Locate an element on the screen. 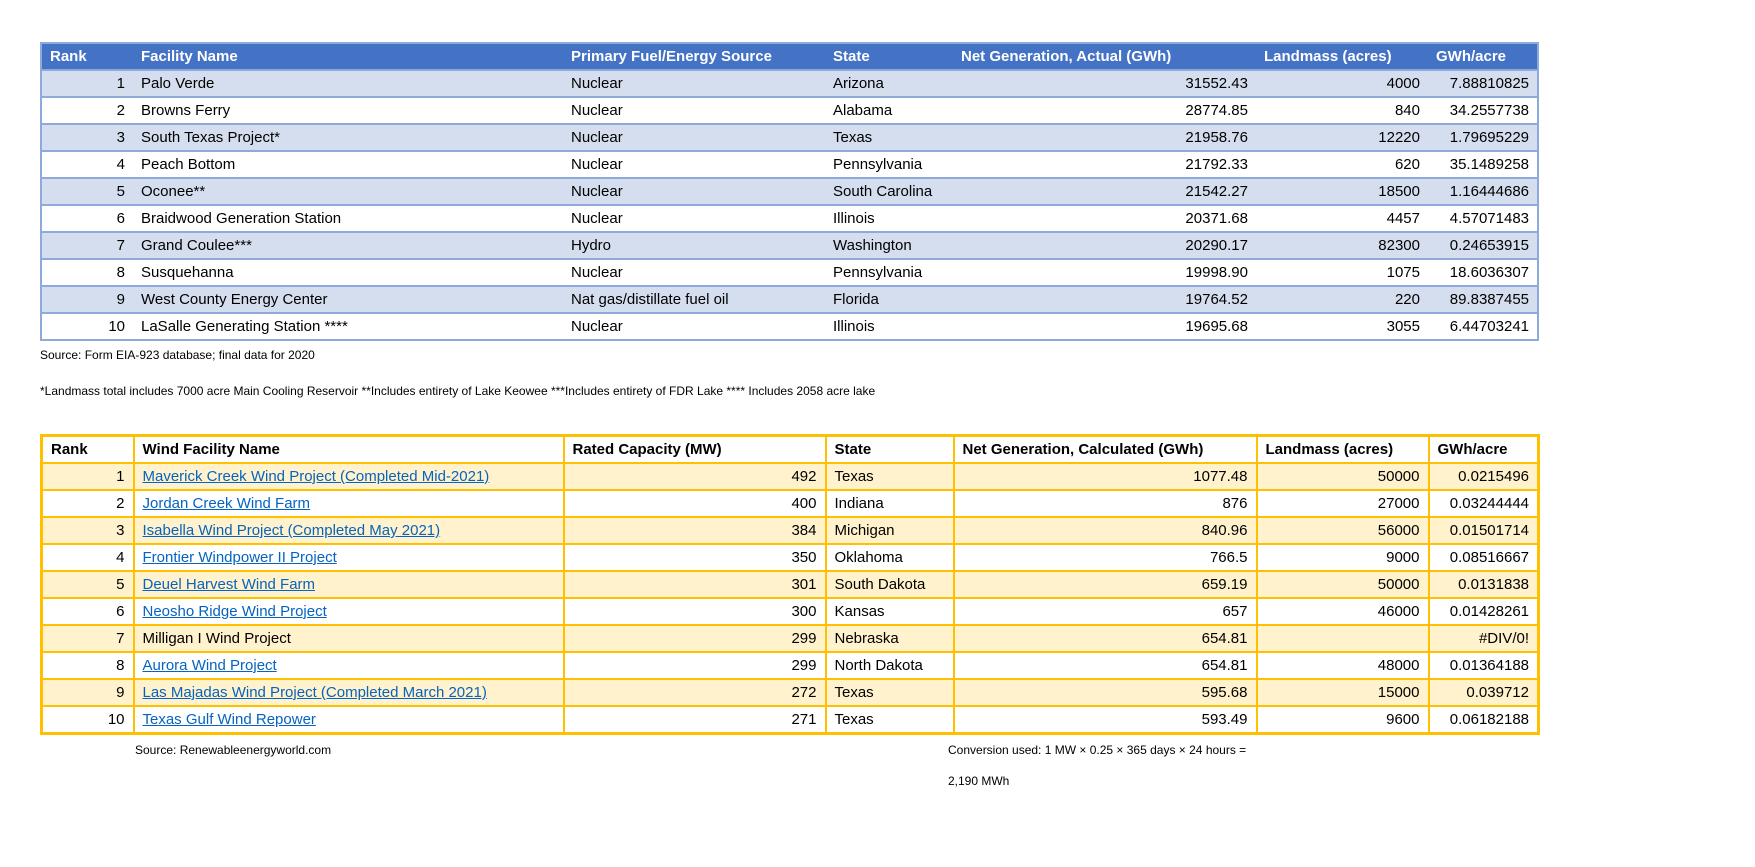 This screenshot has height=867, width=1755. facility-name-cell: LaSalle Generating Station **** is located at coordinates (348, 326).